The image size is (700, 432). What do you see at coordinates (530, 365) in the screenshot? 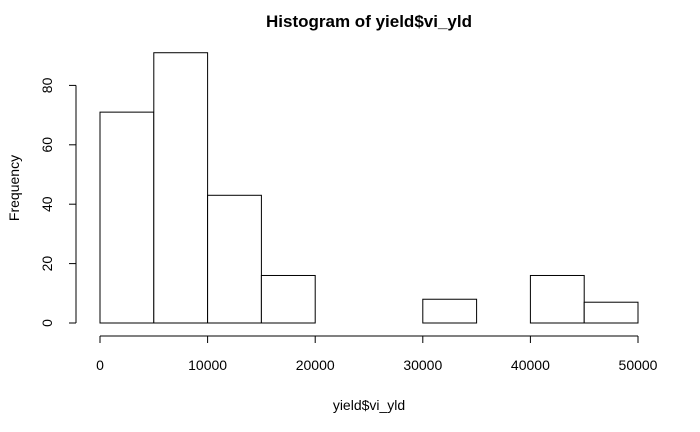
I see `x-tick-label: 40000` at bounding box center [530, 365].